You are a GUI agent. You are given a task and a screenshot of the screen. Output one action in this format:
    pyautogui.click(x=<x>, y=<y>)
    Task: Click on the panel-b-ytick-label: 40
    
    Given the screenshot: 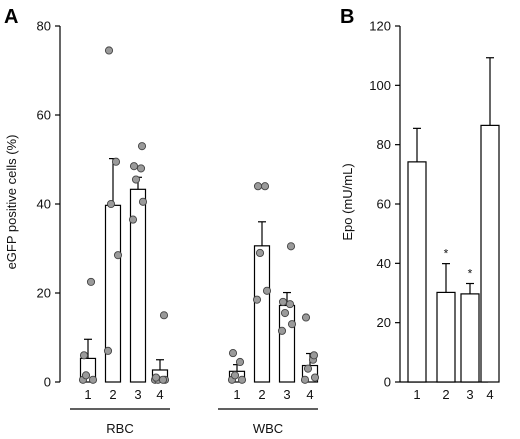 What is the action you would take?
    pyautogui.click(x=384, y=263)
    